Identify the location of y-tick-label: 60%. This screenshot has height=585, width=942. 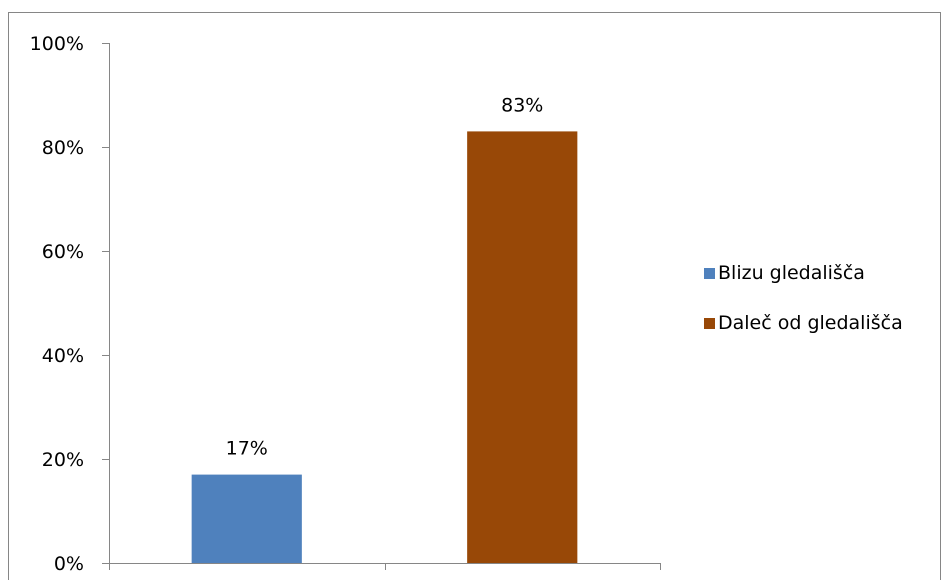
(63, 252).